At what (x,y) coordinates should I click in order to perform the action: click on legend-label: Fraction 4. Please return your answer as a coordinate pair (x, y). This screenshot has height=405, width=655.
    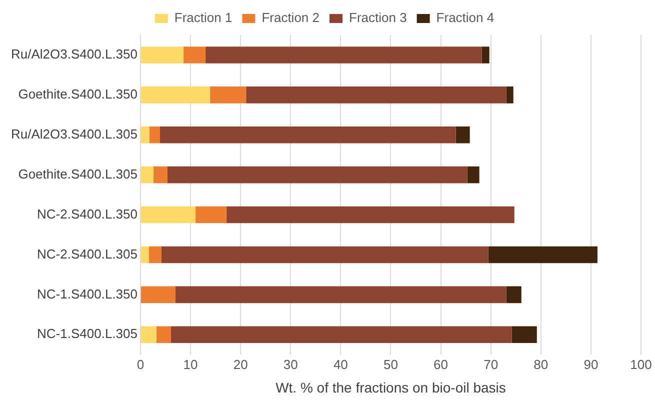
    Looking at the image, I should click on (465, 18).